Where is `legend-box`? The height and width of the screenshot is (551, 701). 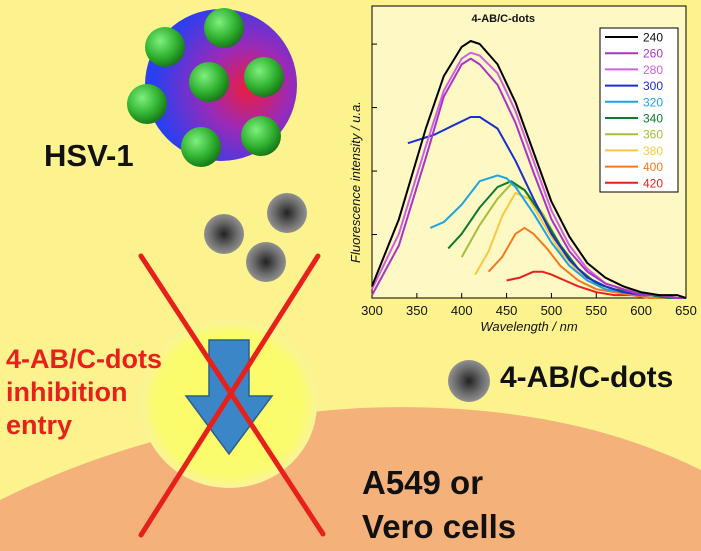
legend-box is located at coordinates (639, 110).